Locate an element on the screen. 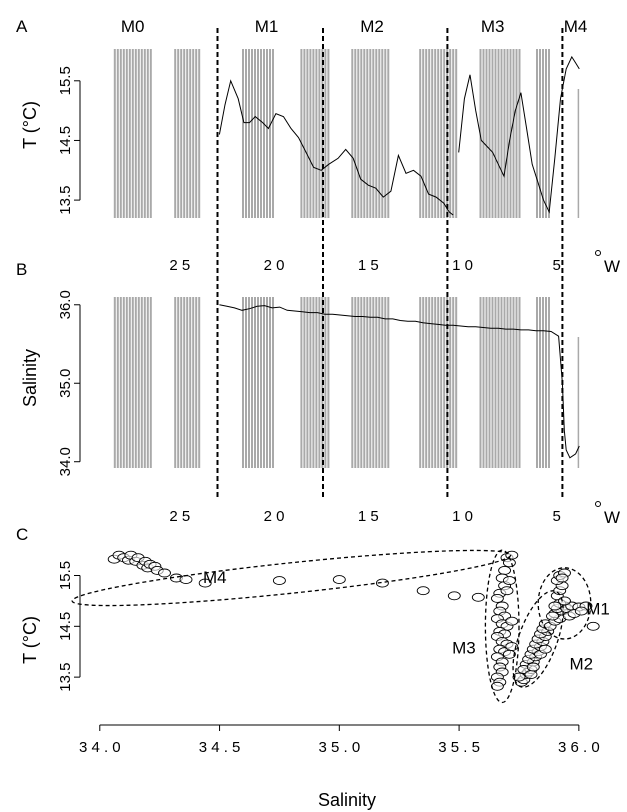 The height and width of the screenshot is (812, 627). group-label: M1 is located at coordinates (598, 609).